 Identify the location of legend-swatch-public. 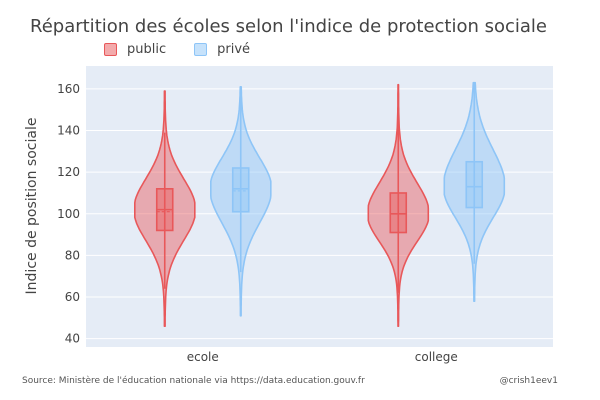
(110, 49).